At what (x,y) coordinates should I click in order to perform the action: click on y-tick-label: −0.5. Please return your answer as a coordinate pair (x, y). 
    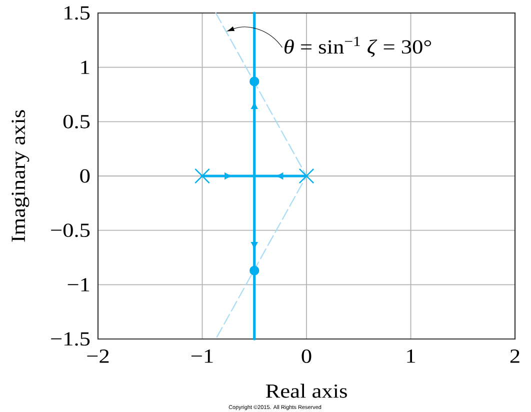
    Looking at the image, I should click on (70, 231).